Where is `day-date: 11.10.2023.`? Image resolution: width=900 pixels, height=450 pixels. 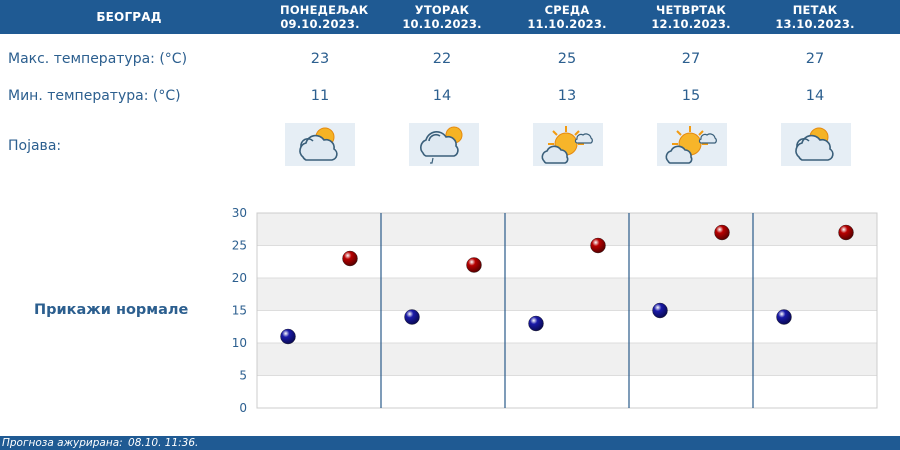
day-date: 11.10.2023. is located at coordinates (567, 24).